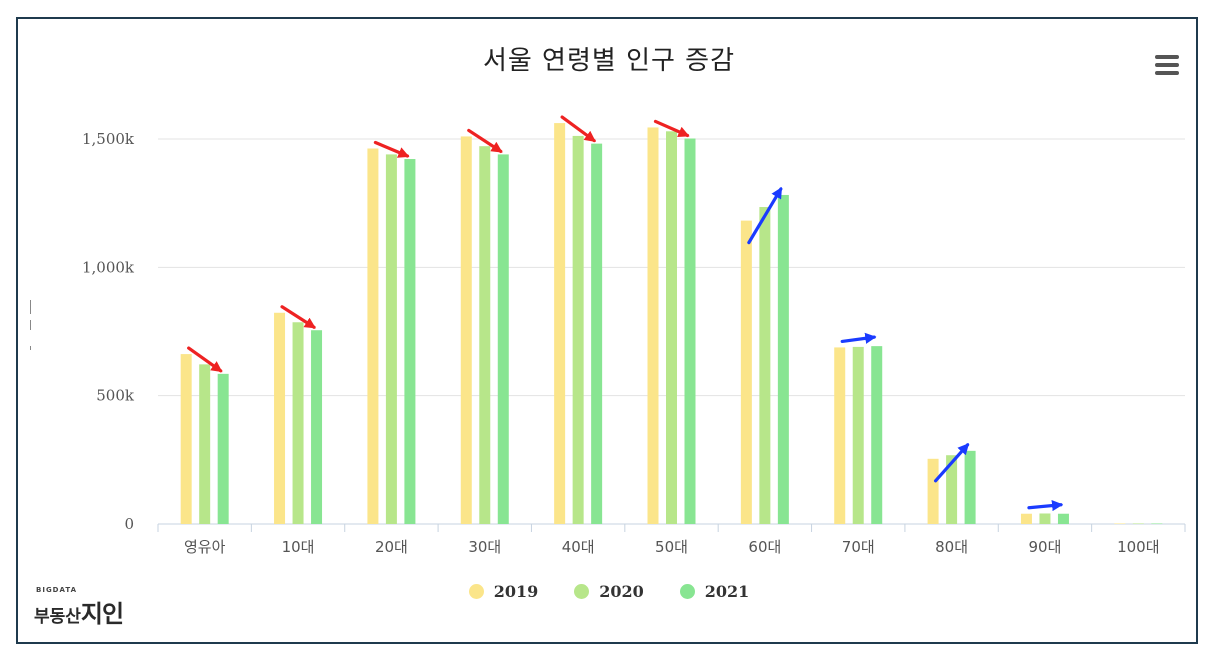  What do you see at coordinates (516, 591) in the screenshot?
I see `legend-label-2019: 2019` at bounding box center [516, 591].